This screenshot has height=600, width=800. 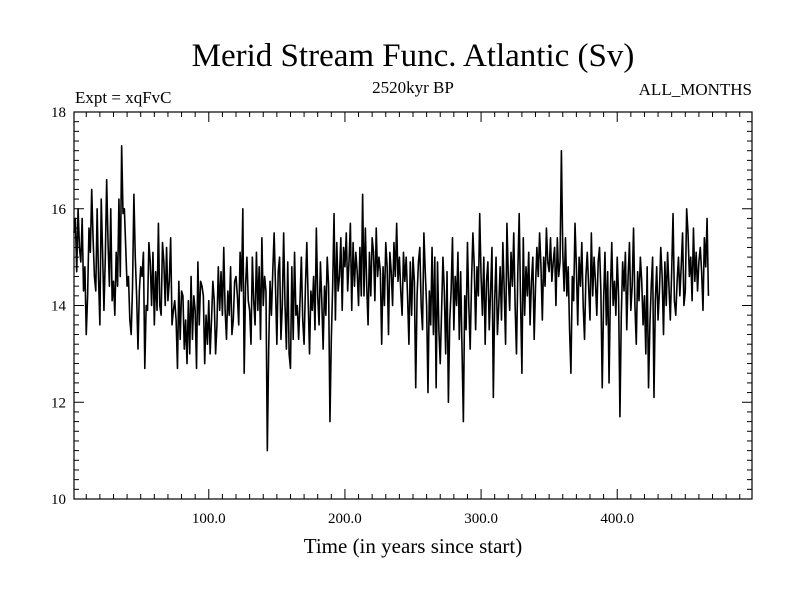 What do you see at coordinates (481, 519) in the screenshot?
I see `x-tick-label: 300.0` at bounding box center [481, 519].